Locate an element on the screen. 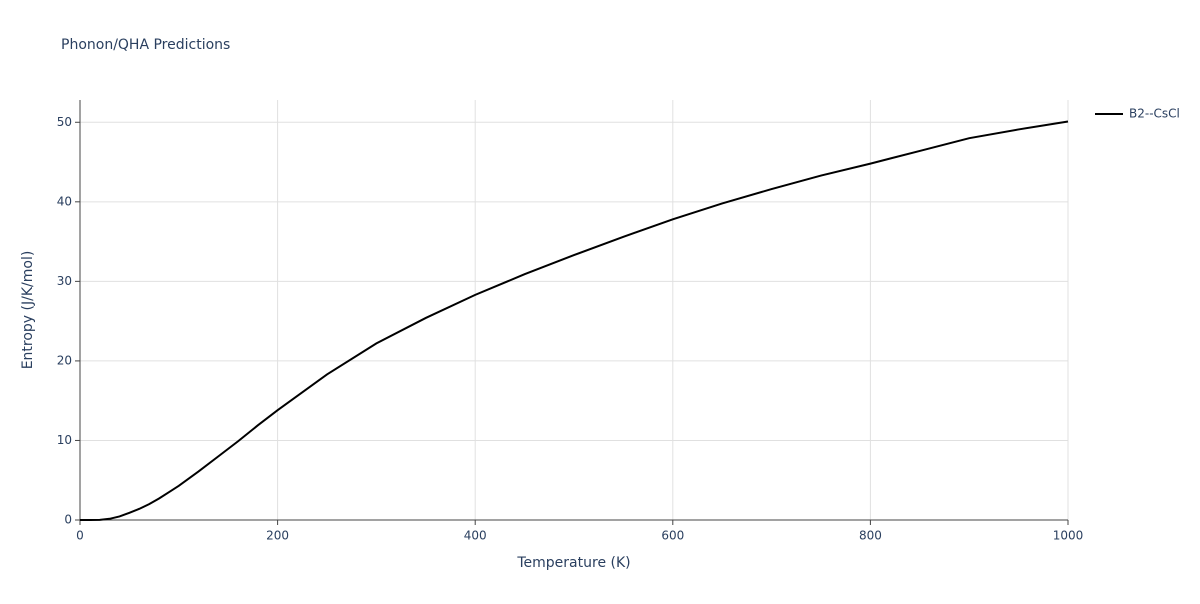 The image size is (1200, 604). x-tick-label: 0 is located at coordinates (80, 536).